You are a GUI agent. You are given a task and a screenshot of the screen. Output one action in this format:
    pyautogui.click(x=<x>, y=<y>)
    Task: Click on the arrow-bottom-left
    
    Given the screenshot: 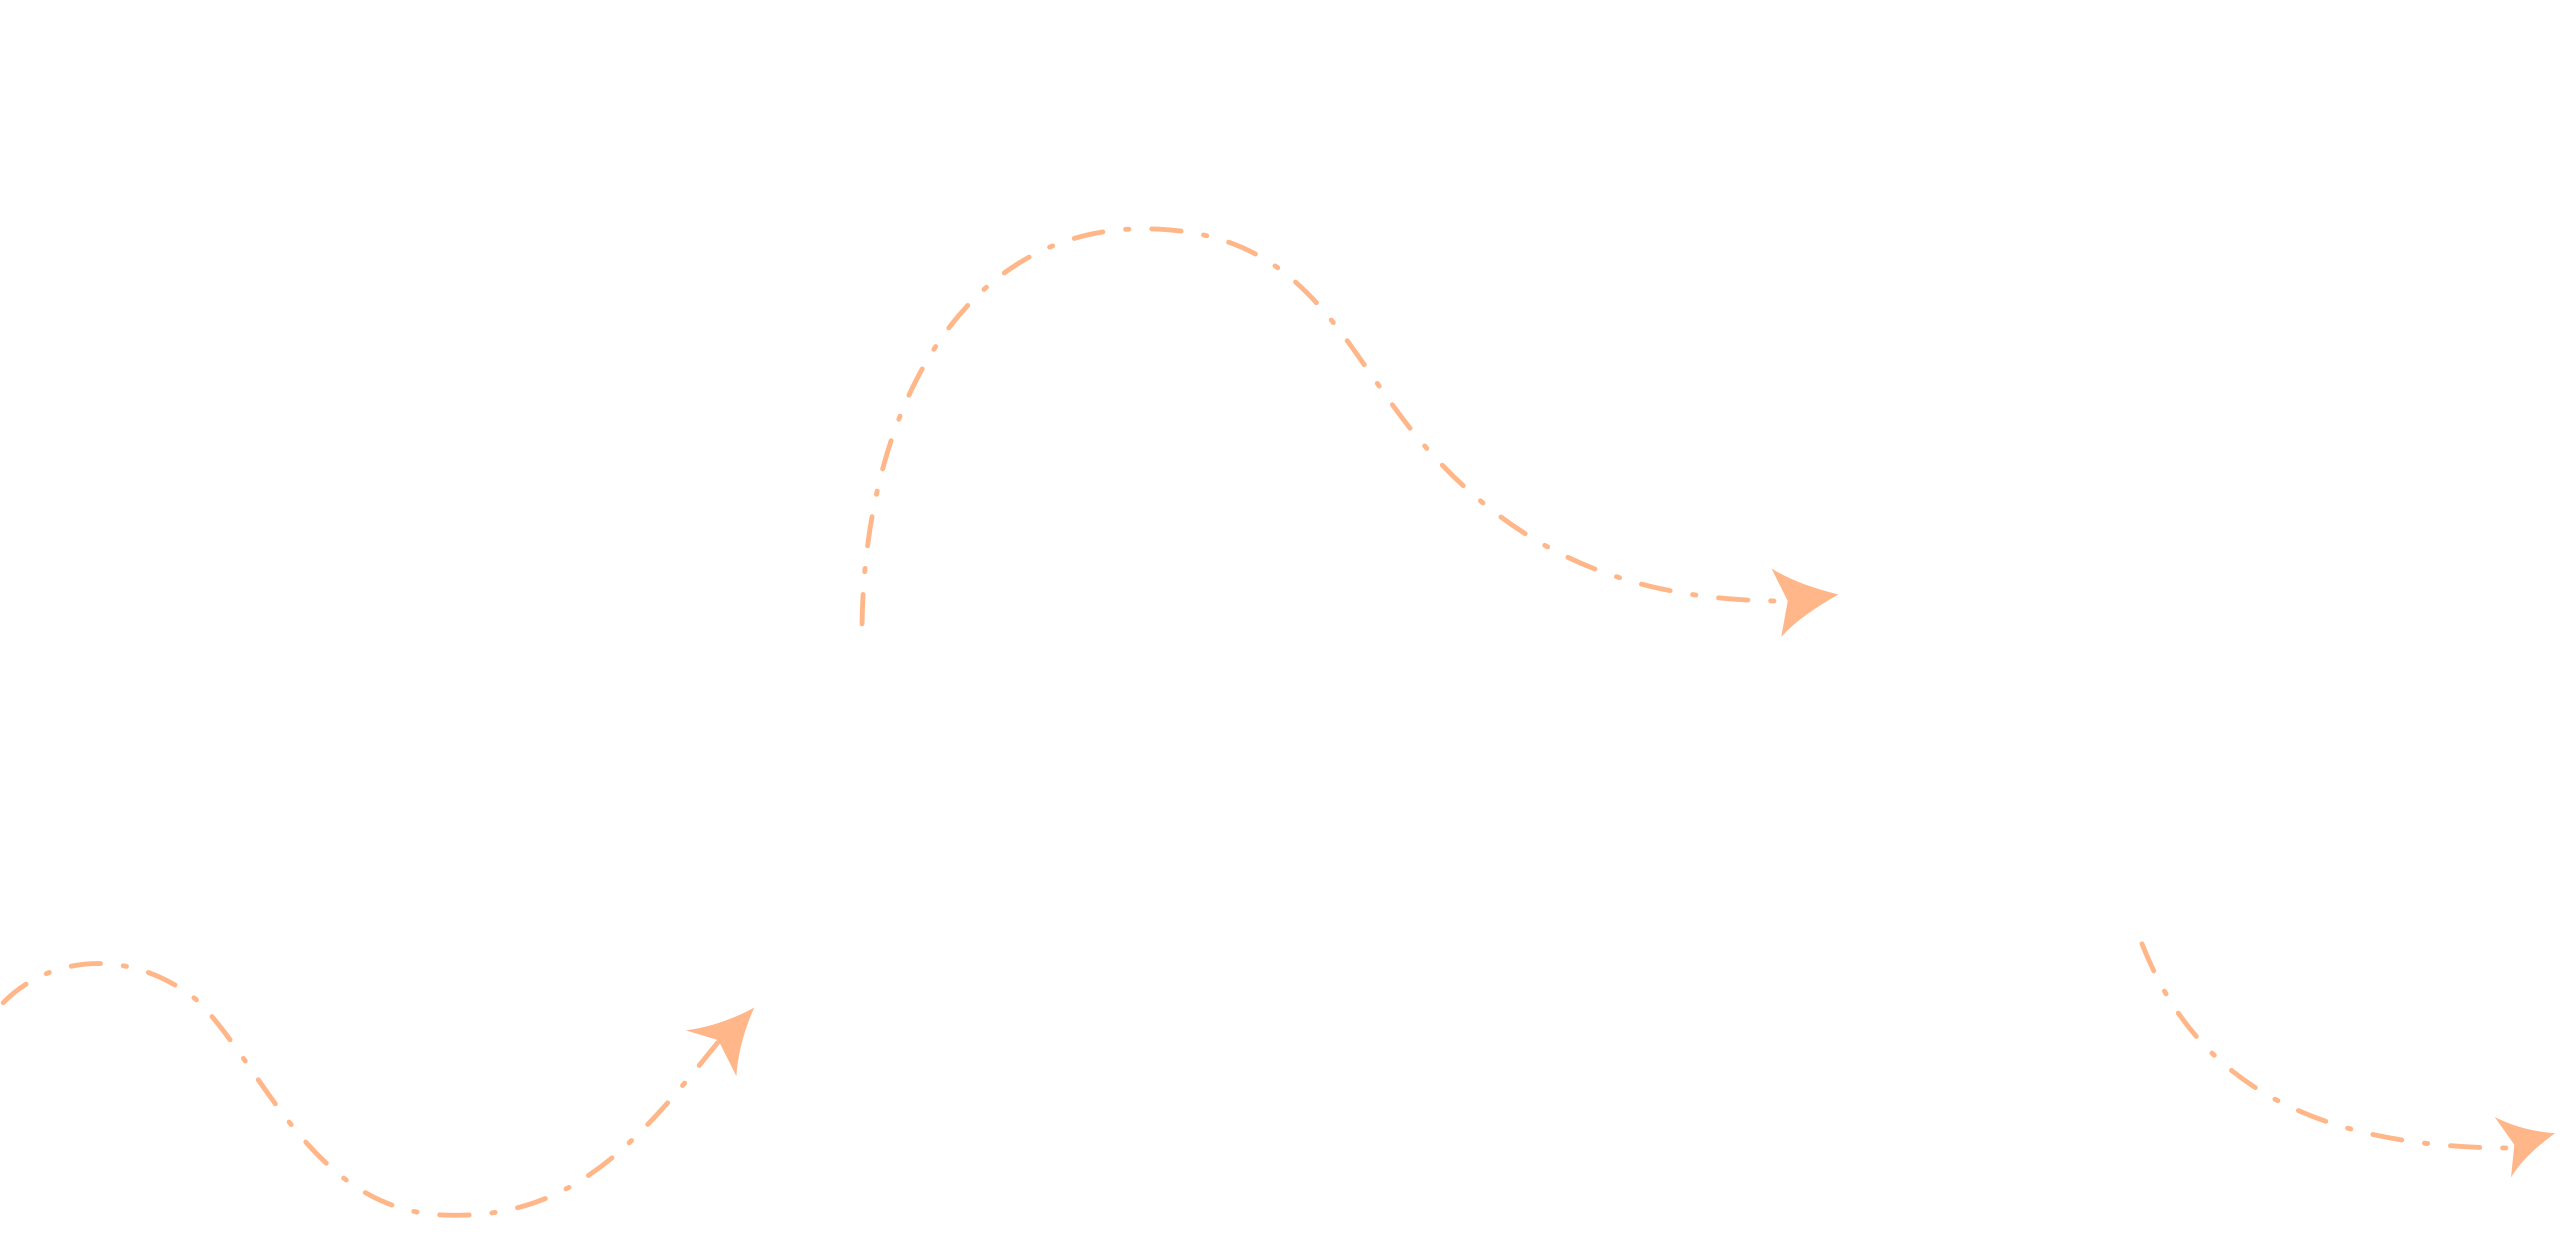 What is the action you would take?
    pyautogui.click(x=377, y=1089)
    